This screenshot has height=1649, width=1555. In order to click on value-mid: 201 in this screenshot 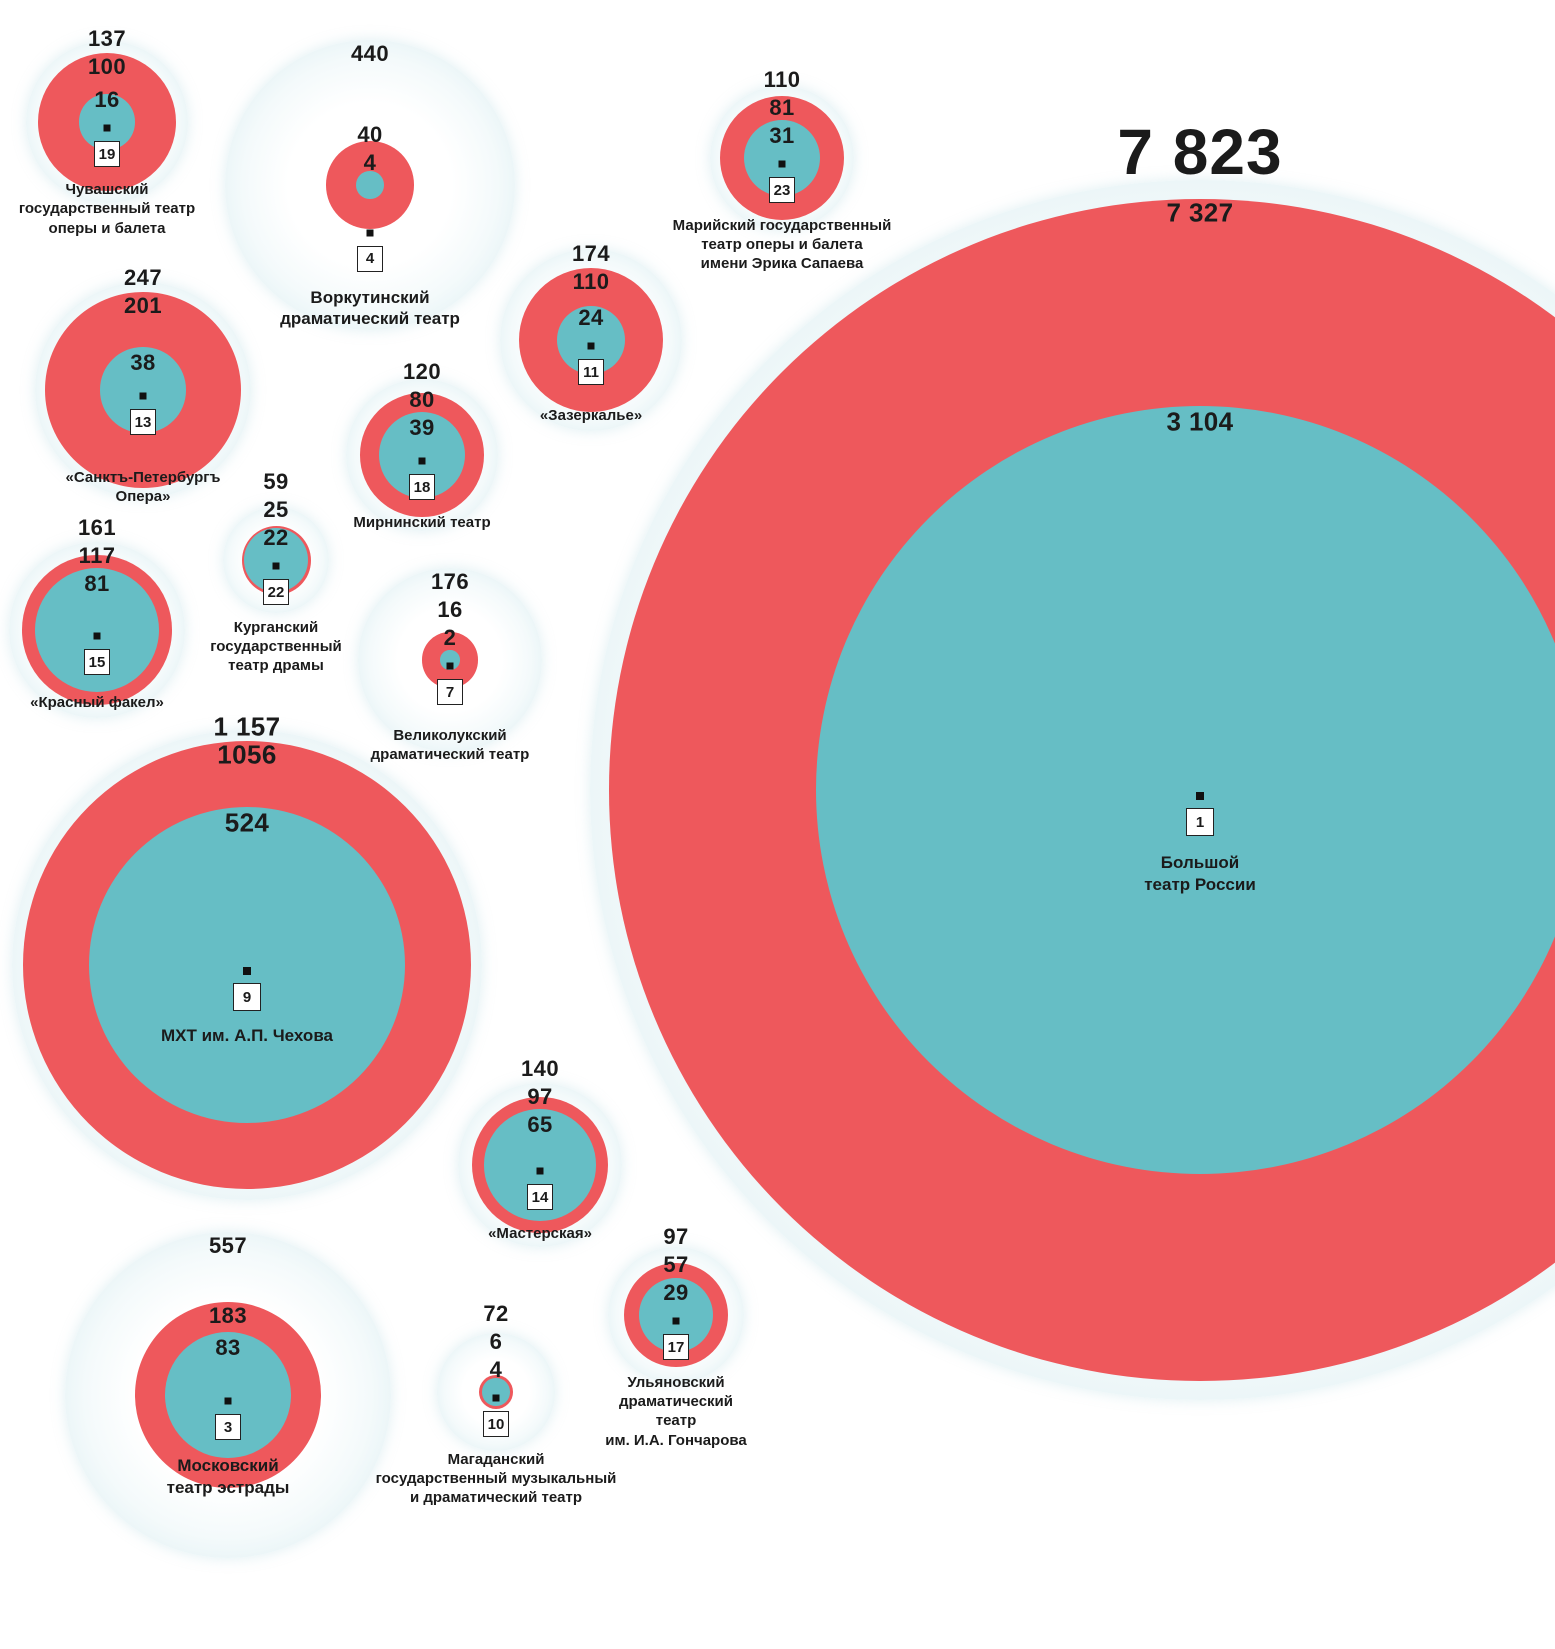, I will do `click(143, 306)`.